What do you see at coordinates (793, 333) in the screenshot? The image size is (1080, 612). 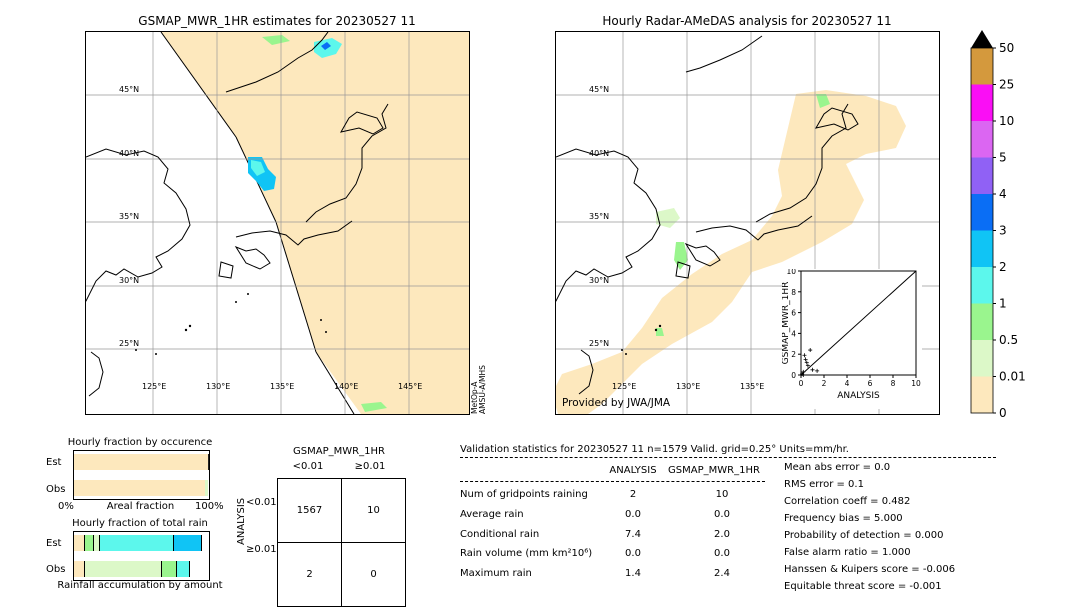 I see `y-tick-label: 4` at bounding box center [793, 333].